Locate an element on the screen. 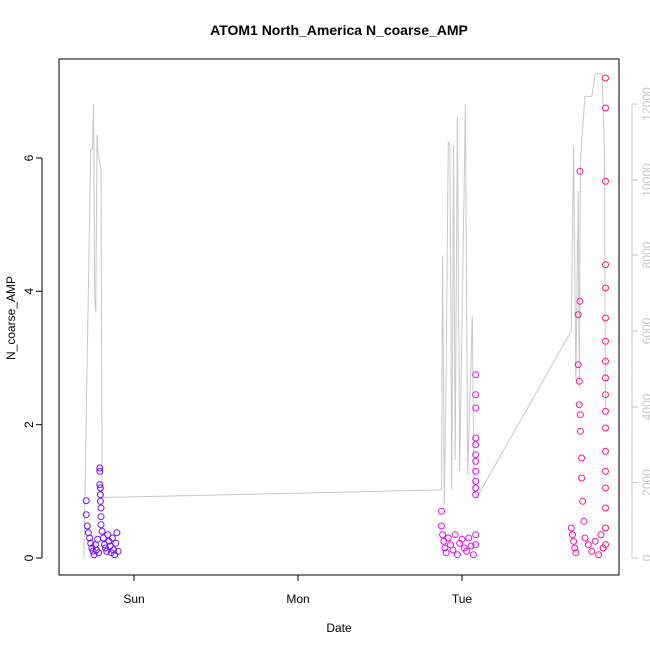 Image resolution: width=650 pixels, height=650 pixels. y-tick-label: 4 is located at coordinates (29, 291).